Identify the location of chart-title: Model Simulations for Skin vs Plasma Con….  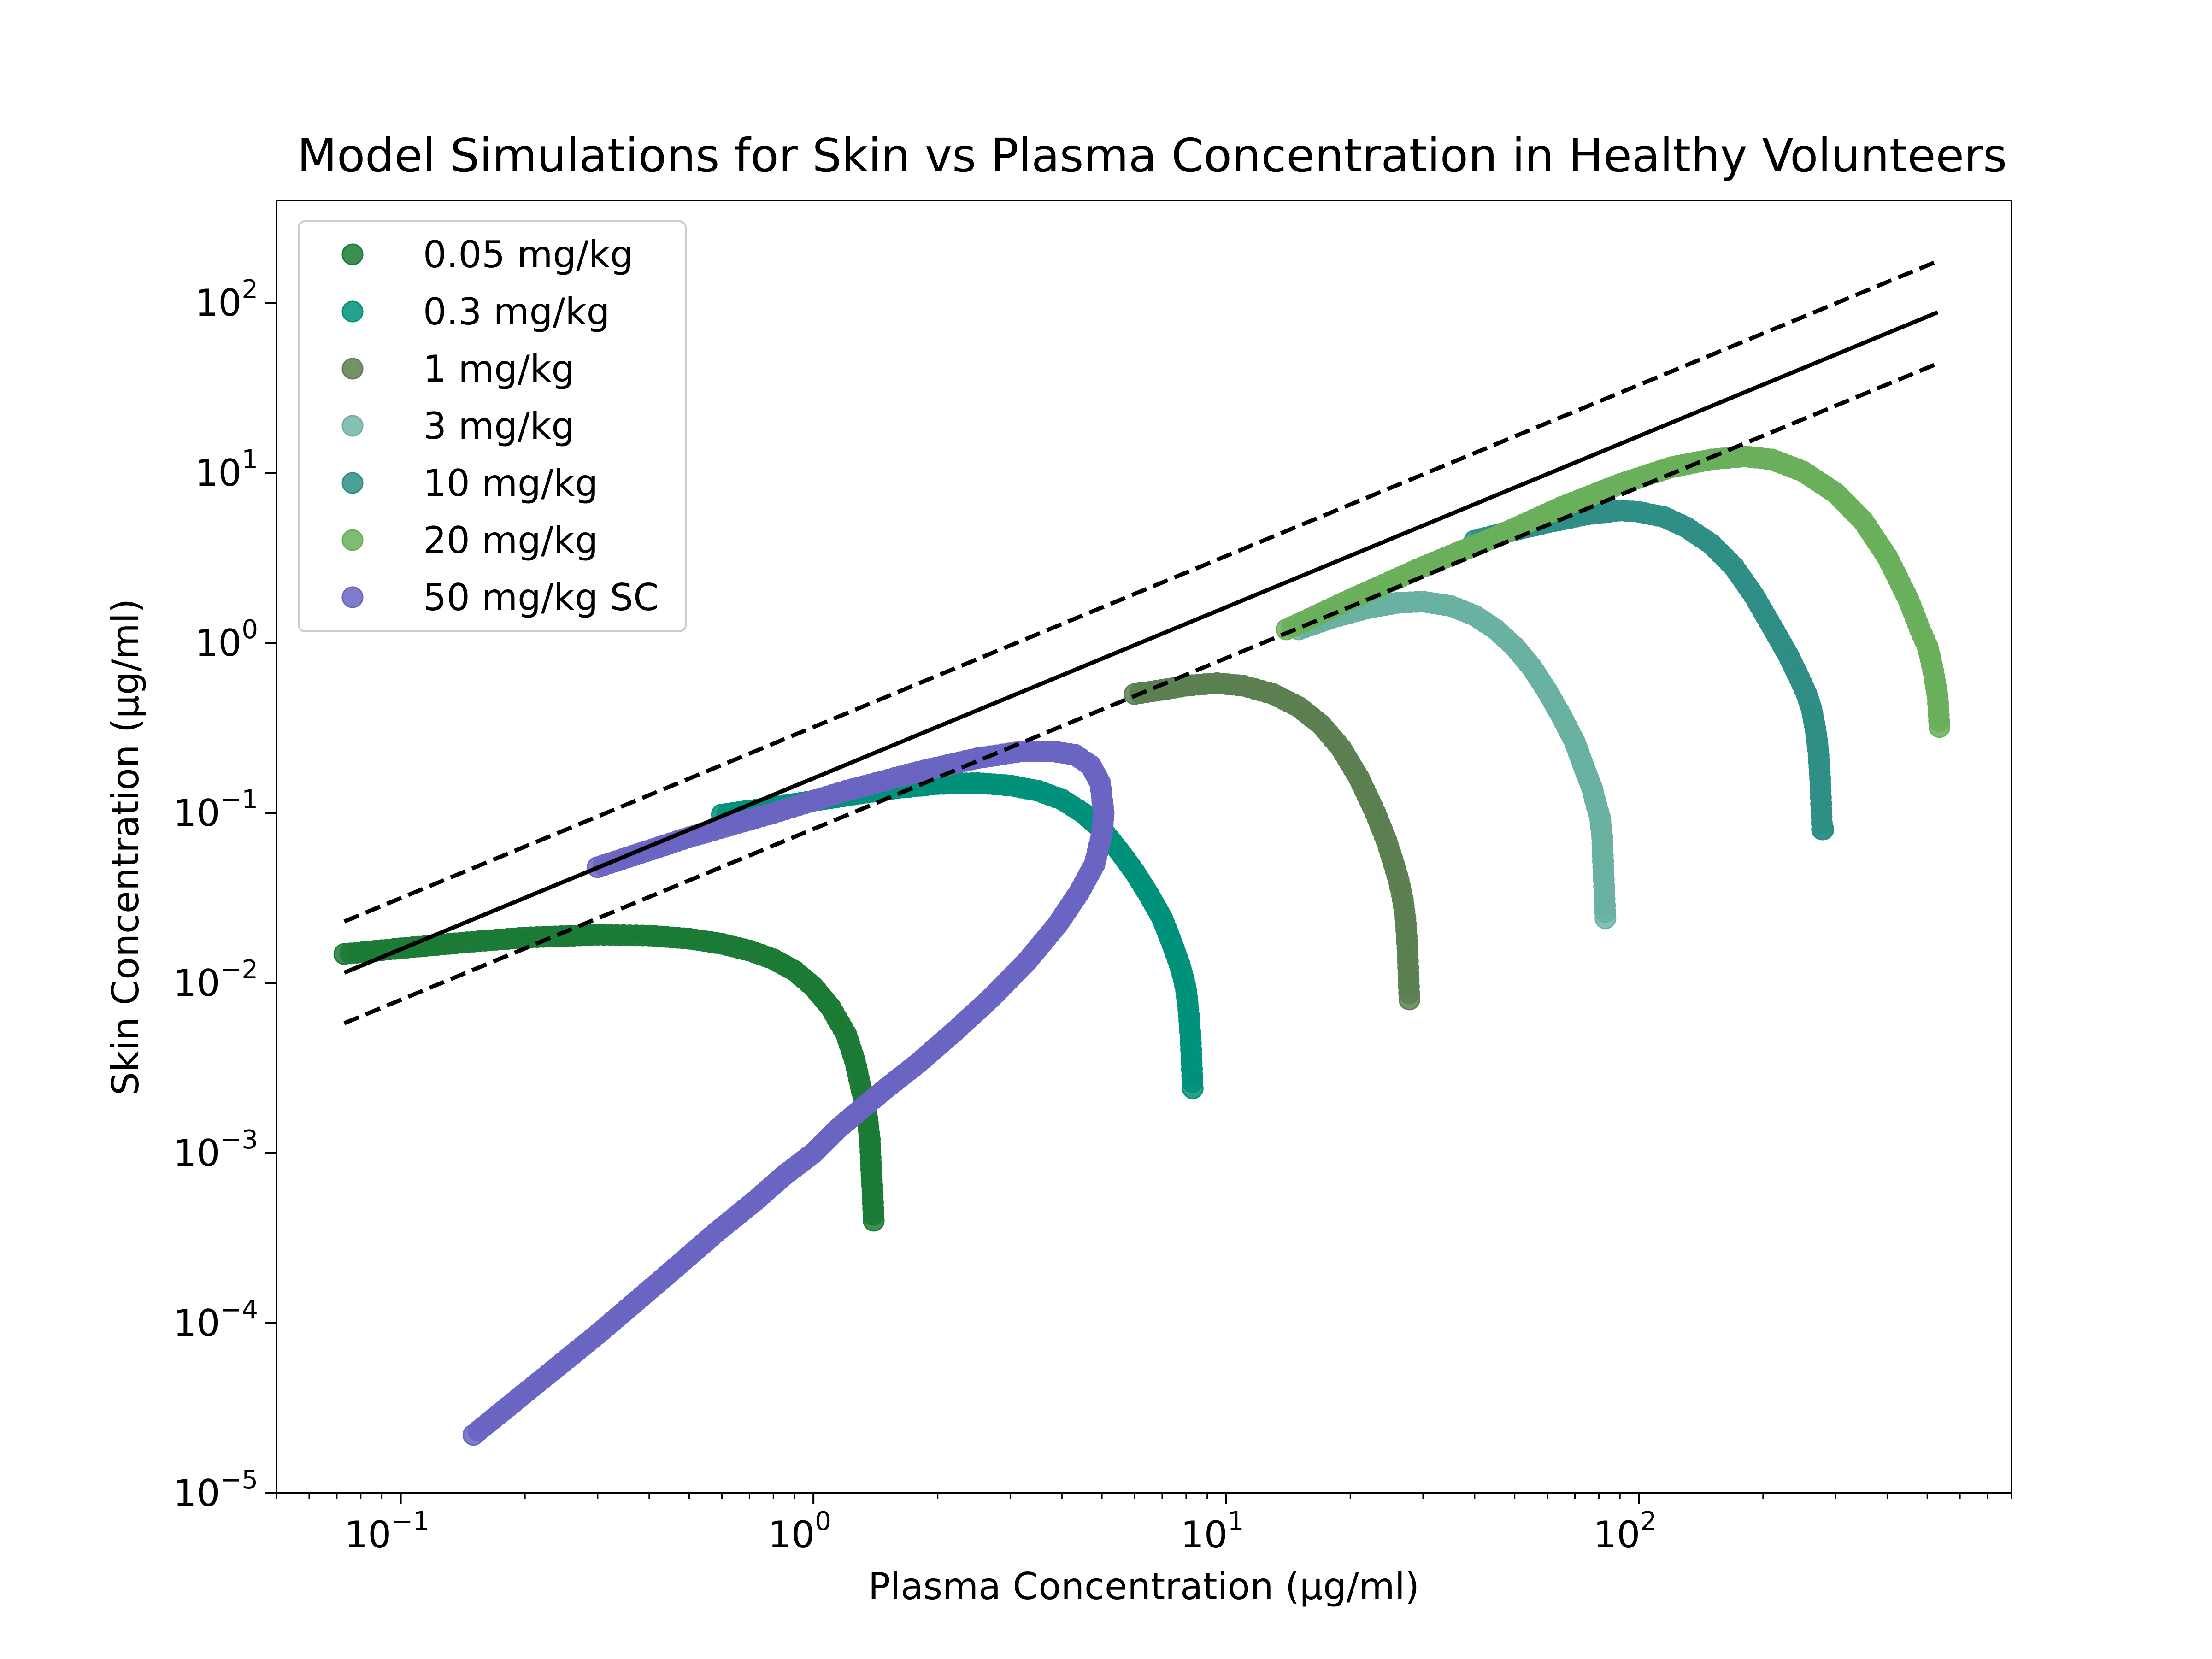
(1152, 155).